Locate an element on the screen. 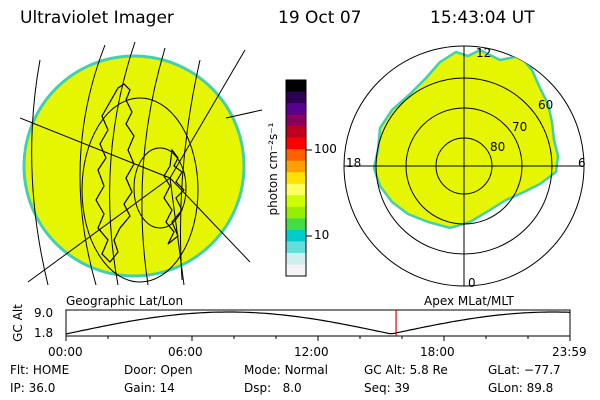 The image size is (600, 400). time-label: 15:43:04 UT is located at coordinates (482, 18).